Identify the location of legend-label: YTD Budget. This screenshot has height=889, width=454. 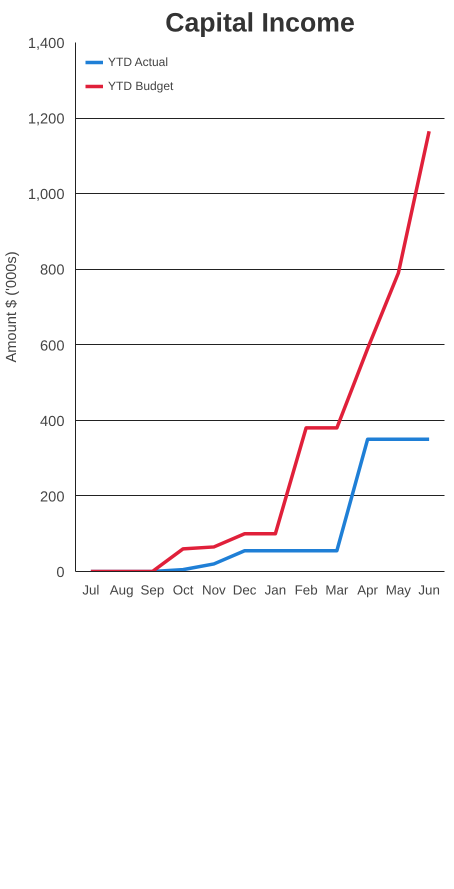
(141, 86).